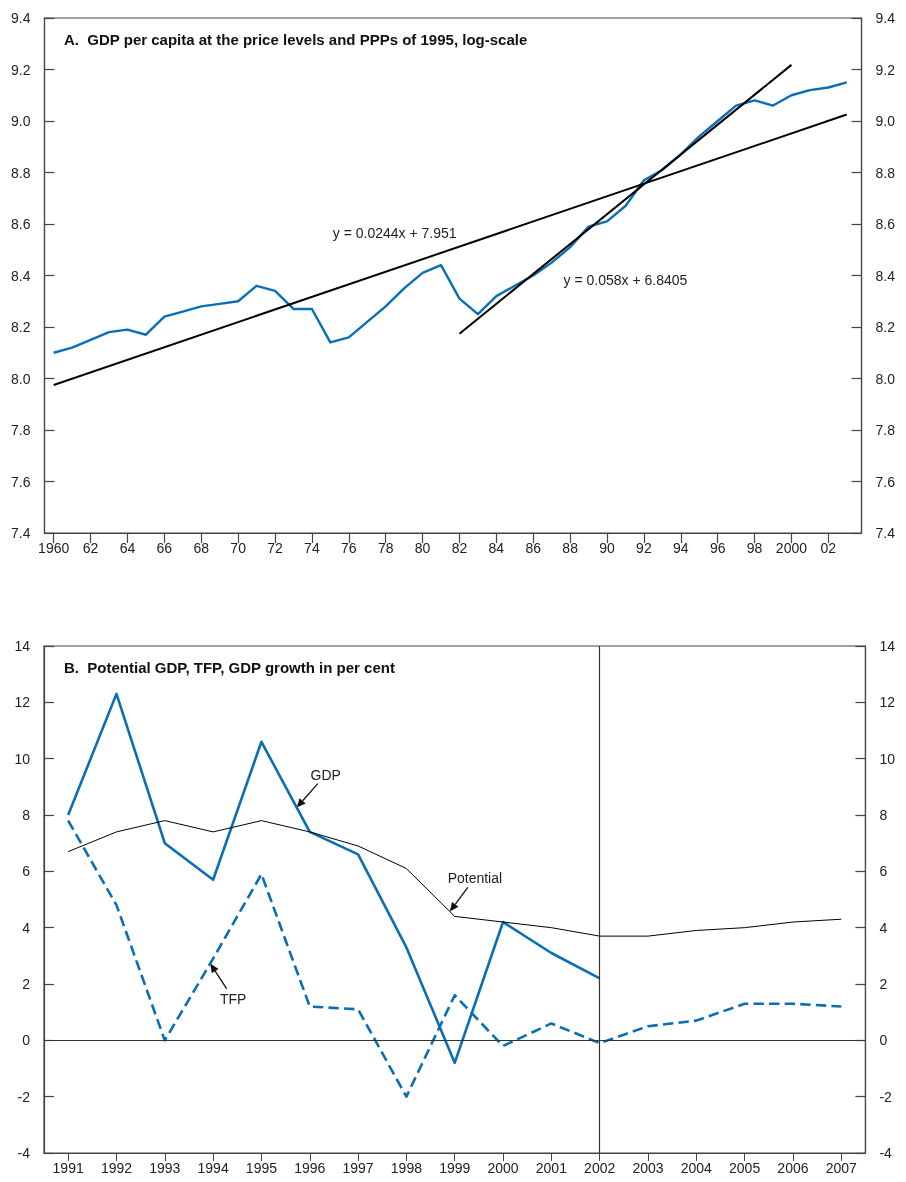  I want to click on x-tick-label: 84, so click(496, 548).